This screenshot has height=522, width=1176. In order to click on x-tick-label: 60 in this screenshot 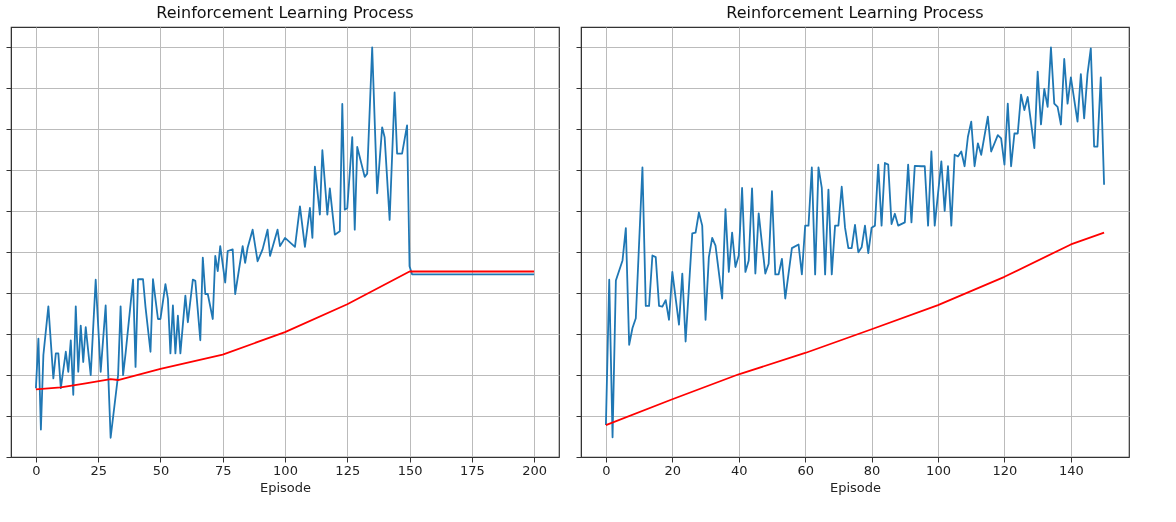, I will do `click(805, 470)`.